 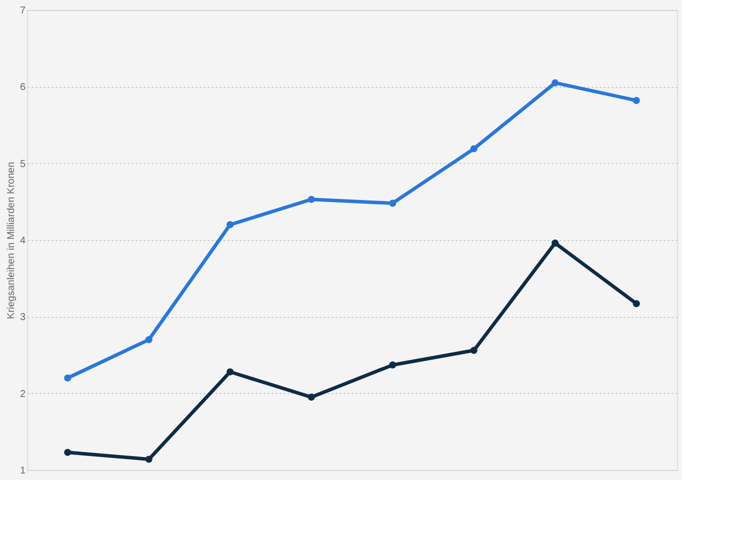 What do you see at coordinates (23, 88) in the screenshot?
I see `y-tick-label: 6` at bounding box center [23, 88].